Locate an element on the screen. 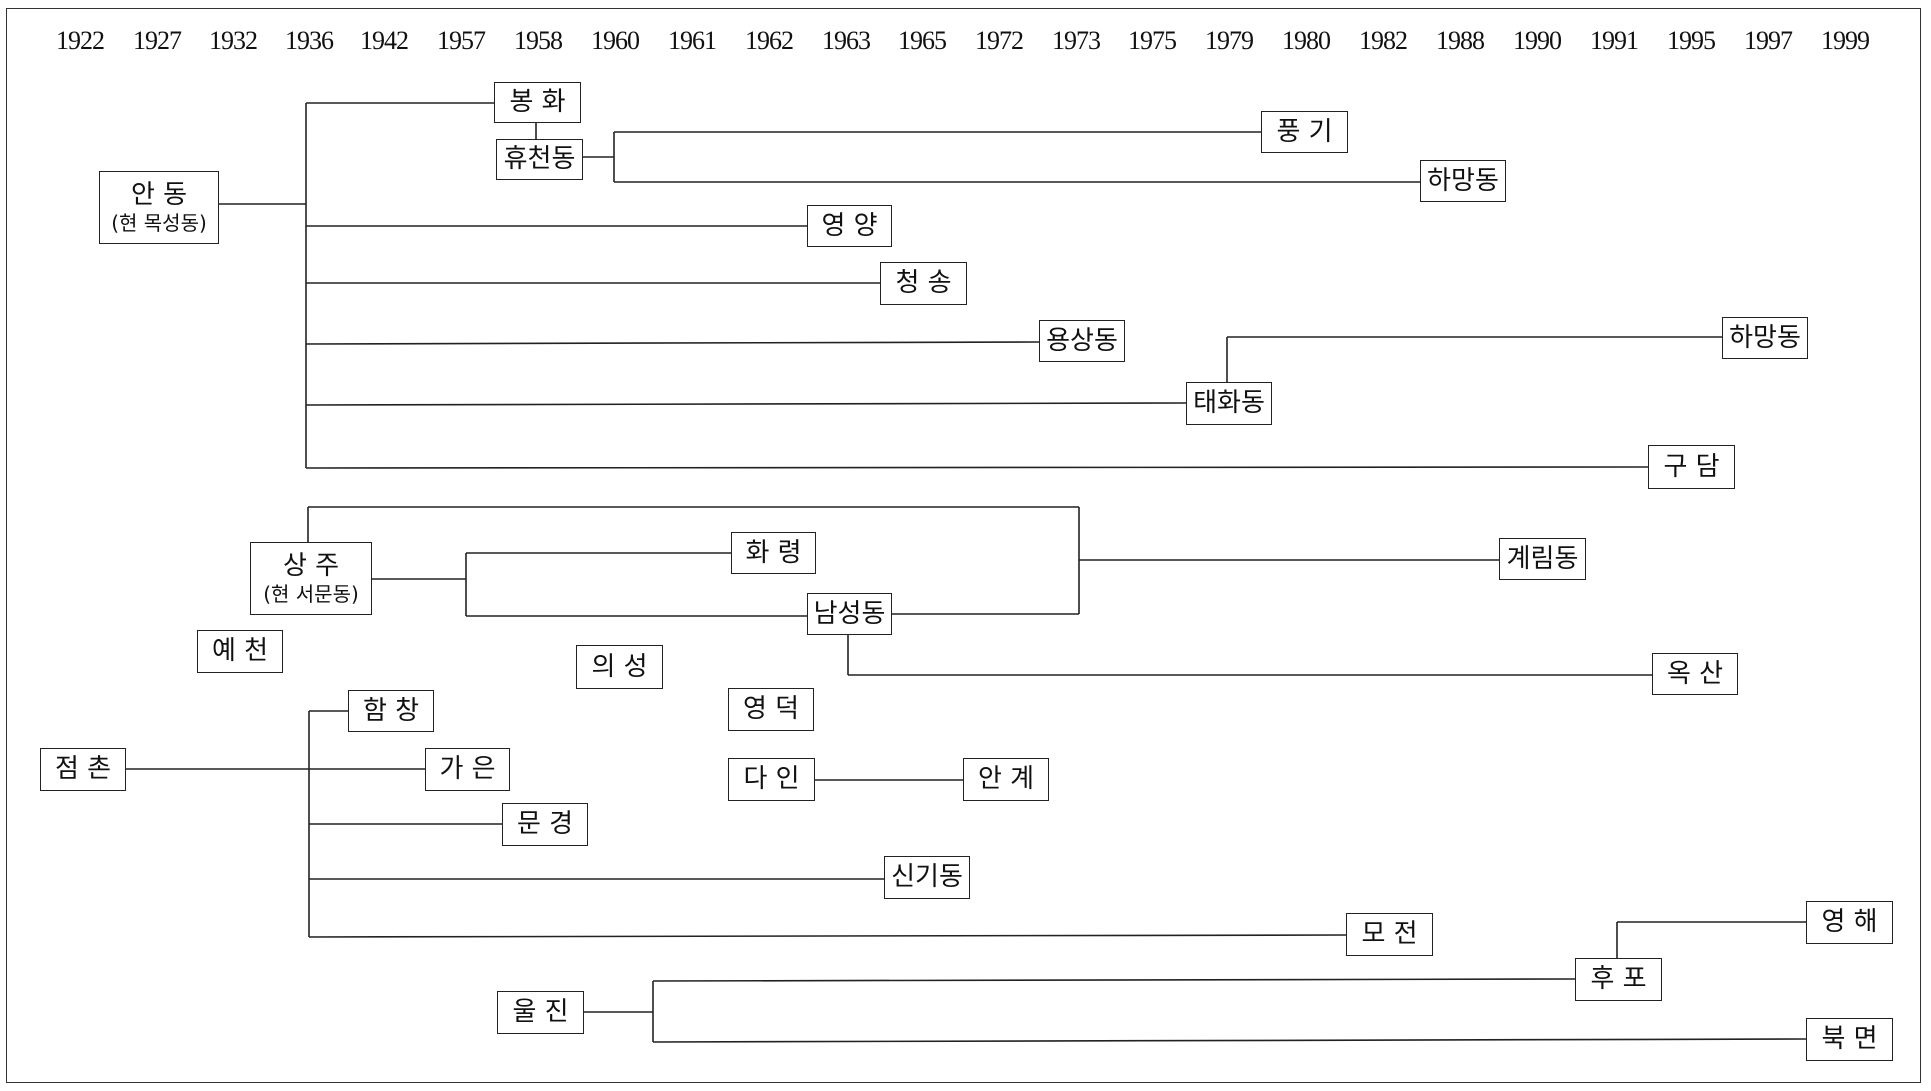 The image size is (1931, 1091). node-label: 용상동 is located at coordinates (1082, 340).